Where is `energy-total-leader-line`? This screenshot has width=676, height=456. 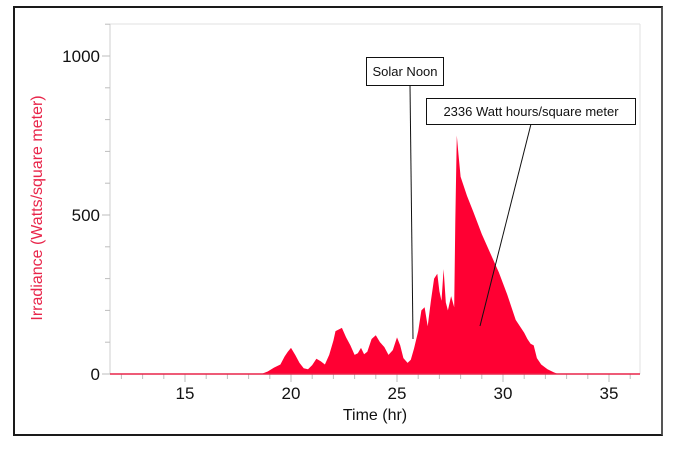 energy-total-leader-line is located at coordinates (505, 225).